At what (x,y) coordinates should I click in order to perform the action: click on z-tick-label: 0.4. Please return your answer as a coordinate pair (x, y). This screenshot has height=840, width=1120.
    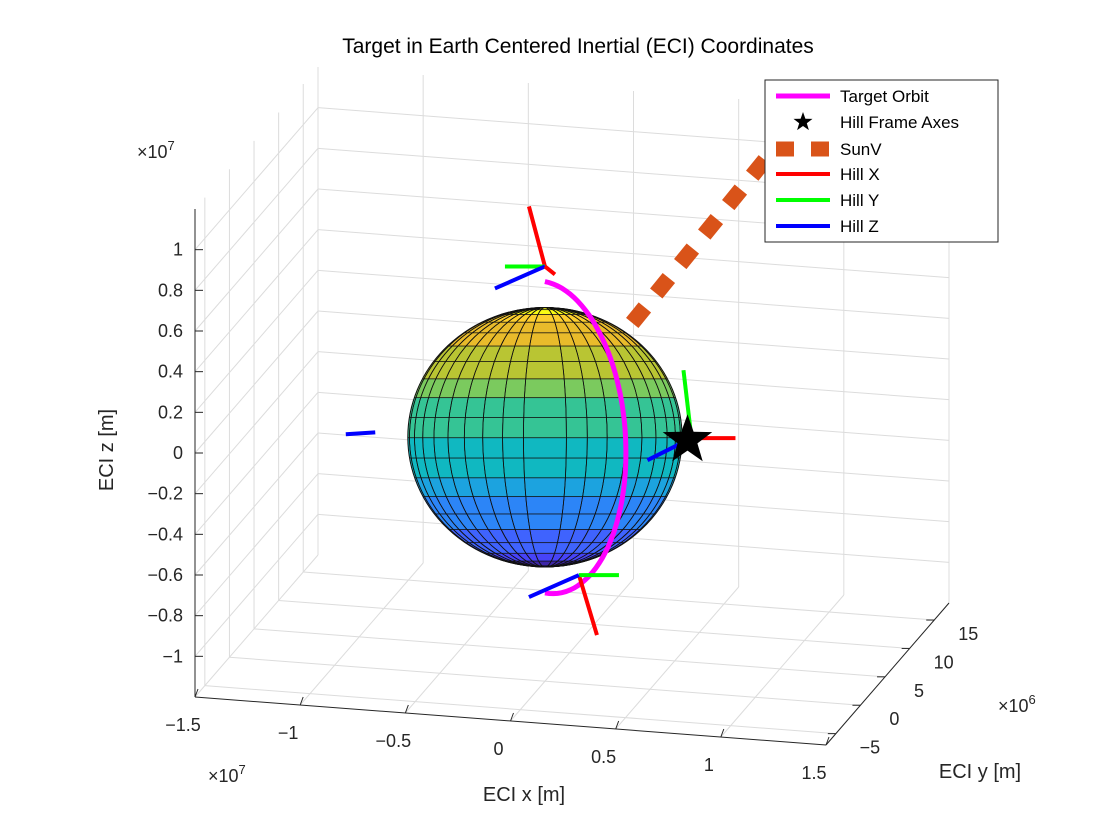
    Looking at the image, I should click on (170, 372).